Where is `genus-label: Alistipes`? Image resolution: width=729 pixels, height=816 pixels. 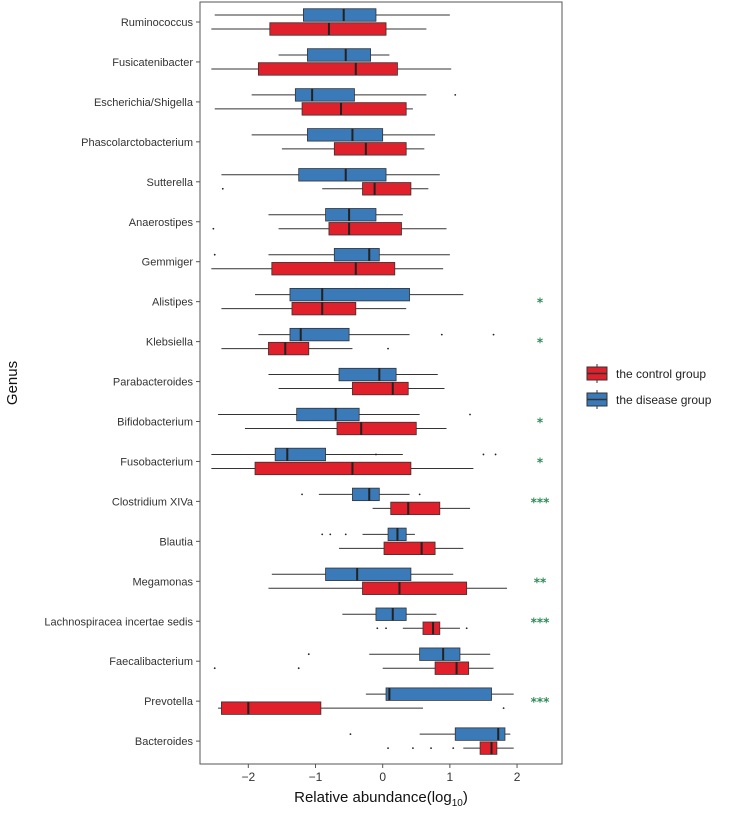 genus-label: Alistipes is located at coordinates (172, 303).